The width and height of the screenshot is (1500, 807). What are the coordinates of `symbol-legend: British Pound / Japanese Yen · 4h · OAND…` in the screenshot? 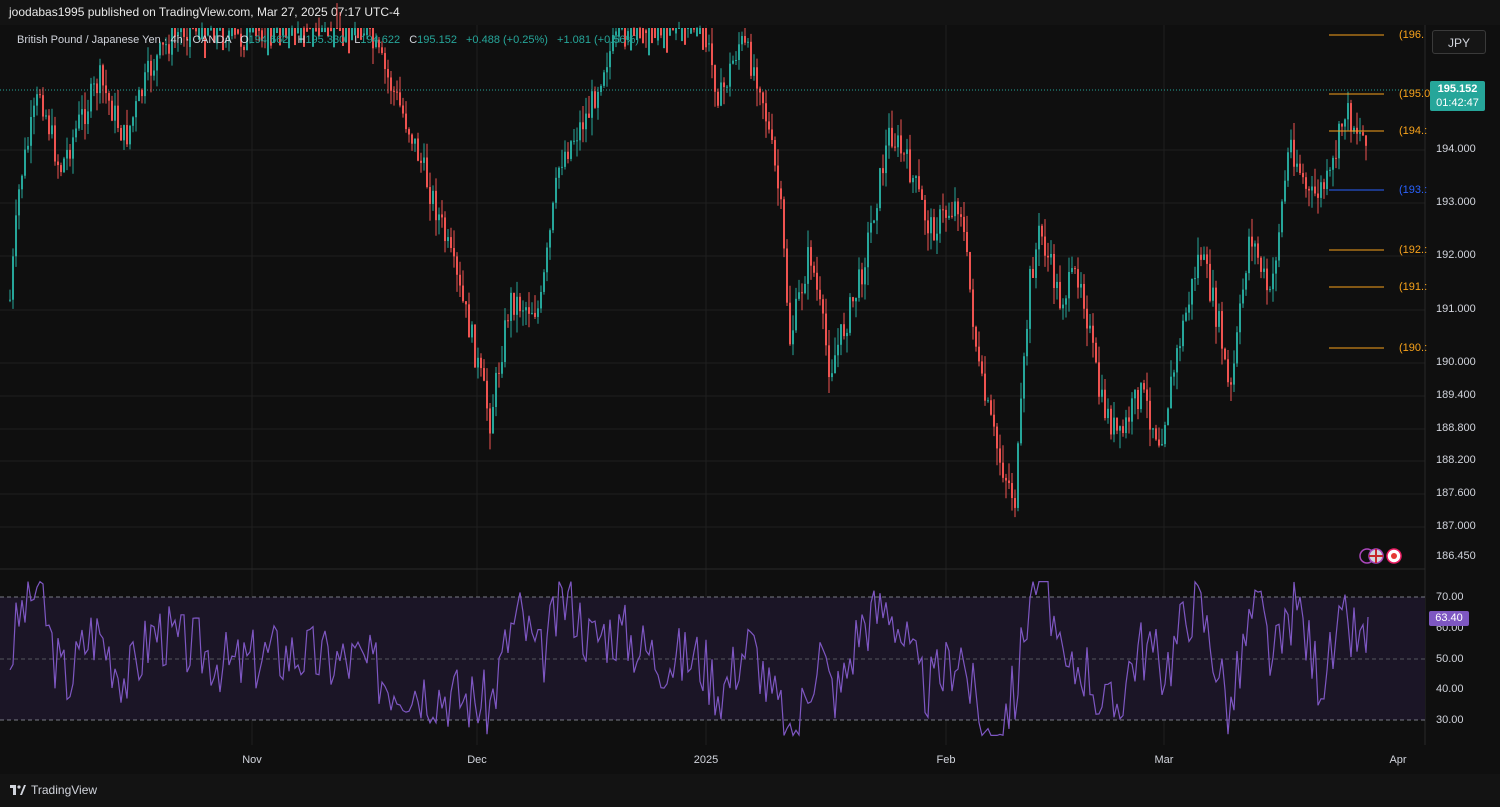 It's located at (328, 40).